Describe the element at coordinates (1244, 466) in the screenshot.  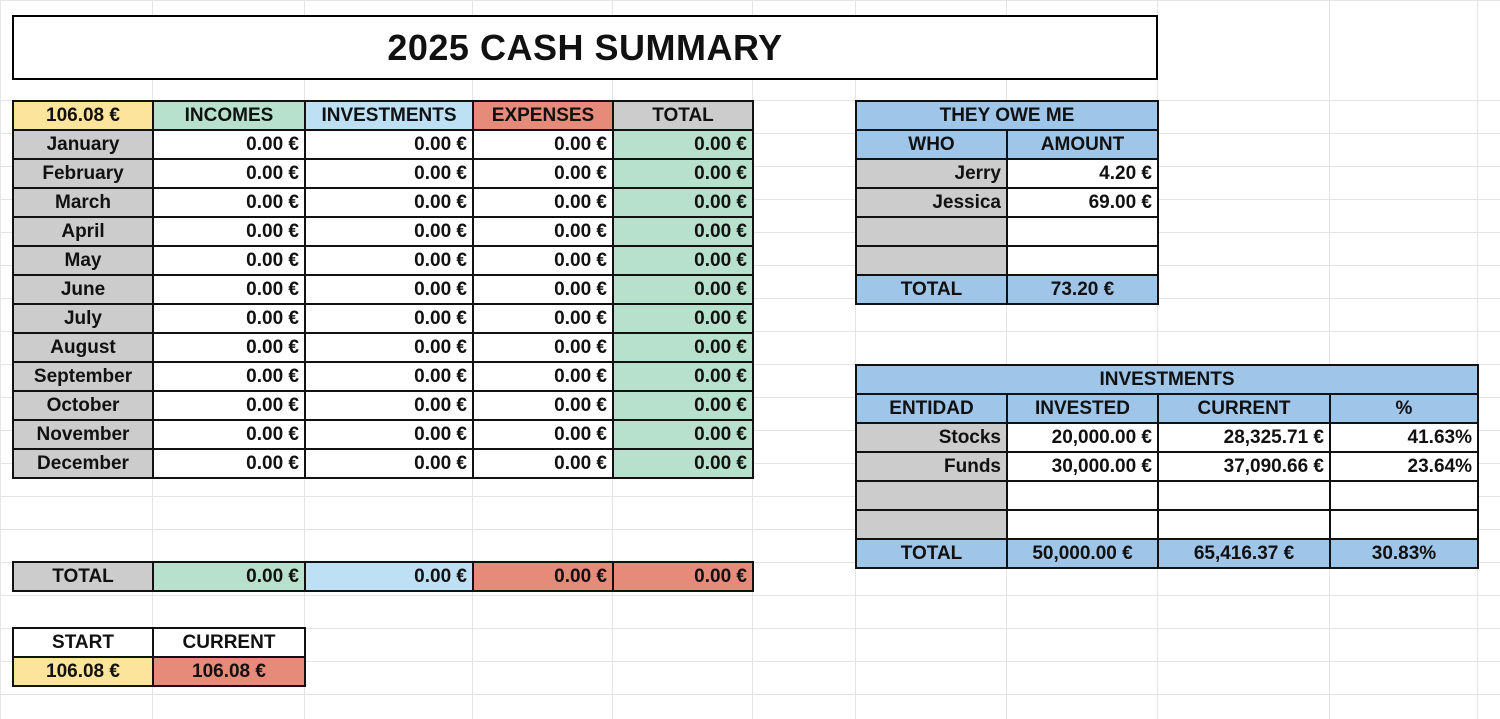
I see `current-cell: 37,090.66 €` at that location.